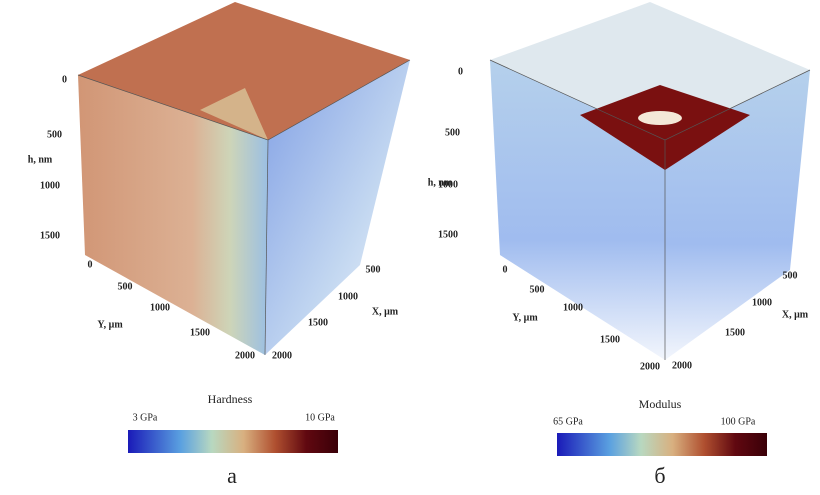  Describe the element at coordinates (660, 404) in the screenshot. I see `colorbar-title: Modulus` at that location.